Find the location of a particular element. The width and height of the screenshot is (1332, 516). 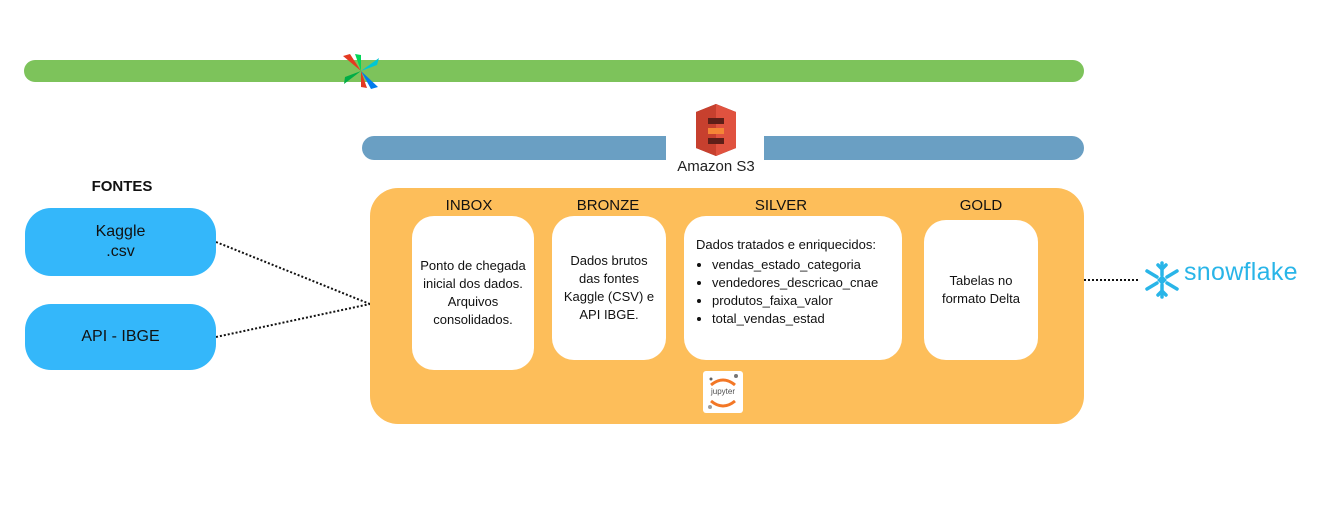

source-kaggle-name: Kaggle is located at coordinates (120, 231).